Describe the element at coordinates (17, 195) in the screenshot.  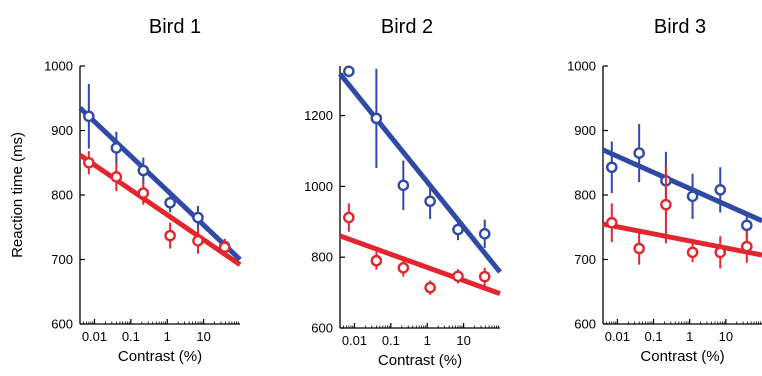
I see `y-axis-label: Reaction time (ms)` at that location.